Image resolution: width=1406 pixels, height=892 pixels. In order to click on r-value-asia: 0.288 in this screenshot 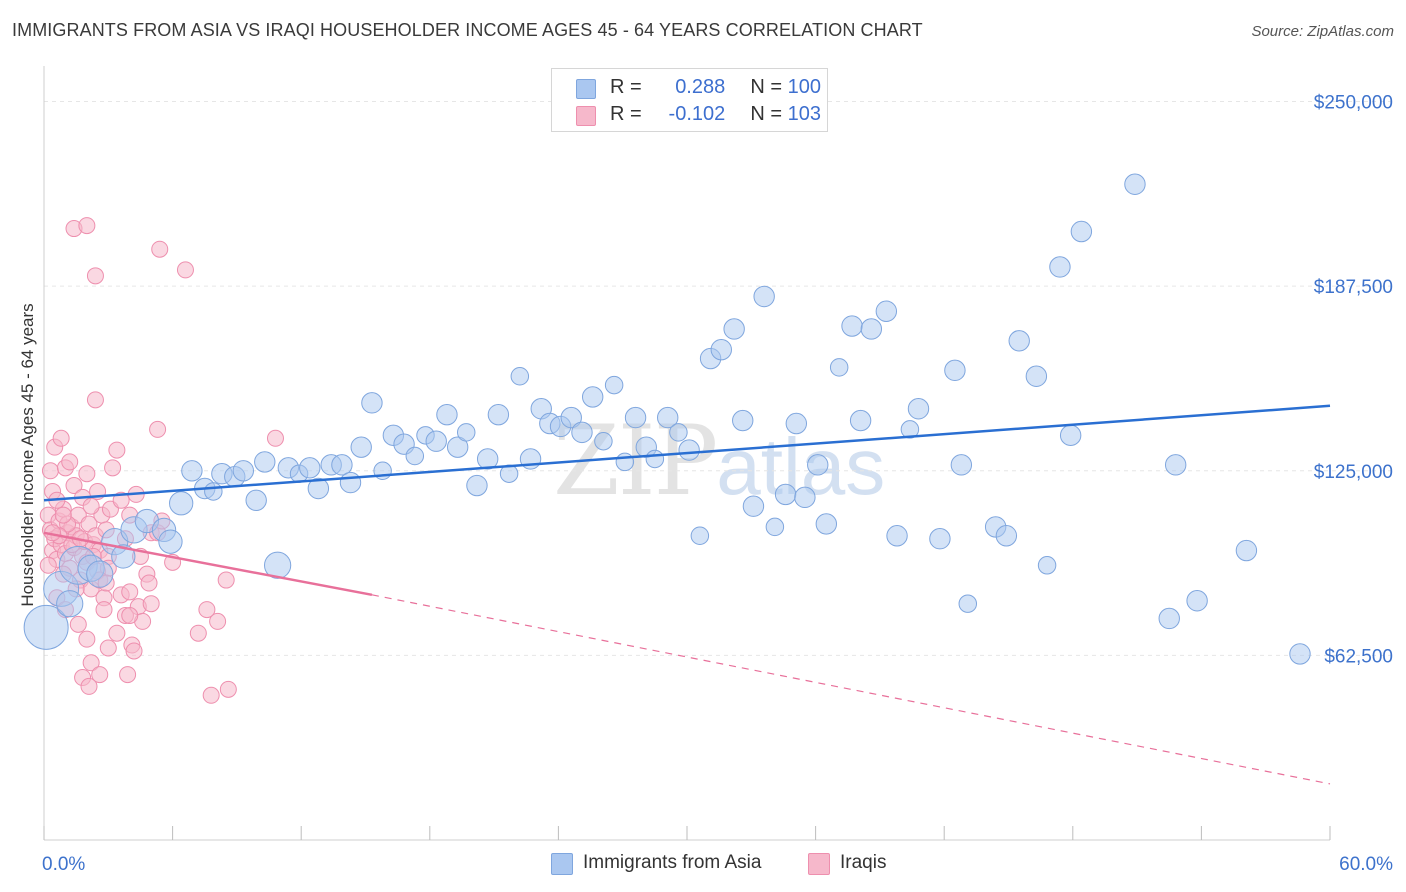, I will do `click(700, 87)`.